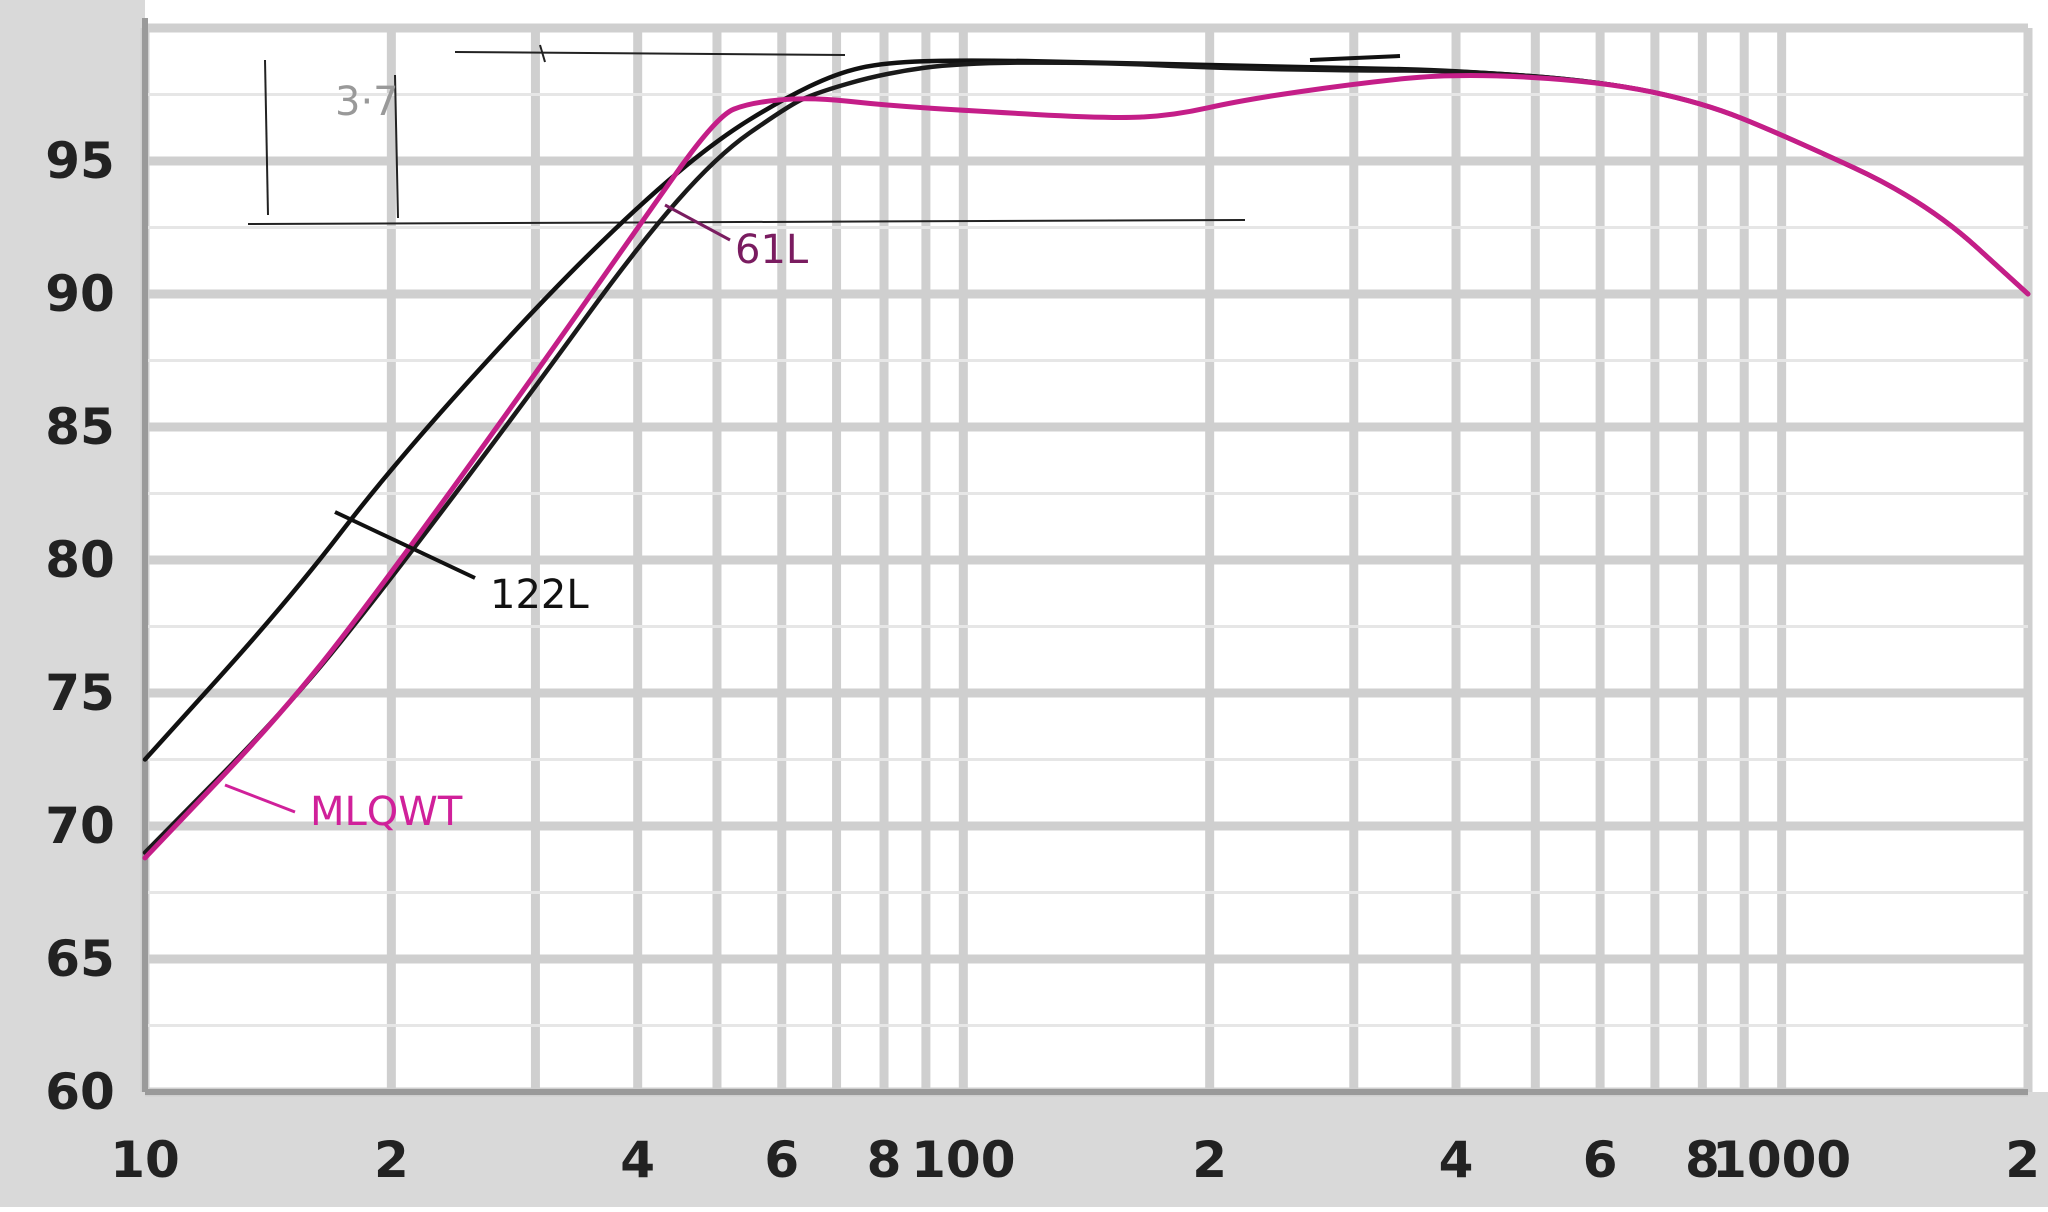 The image size is (2048, 1212). What do you see at coordinates (772, 250) in the screenshot?
I see `annotation-label: 61L` at bounding box center [772, 250].